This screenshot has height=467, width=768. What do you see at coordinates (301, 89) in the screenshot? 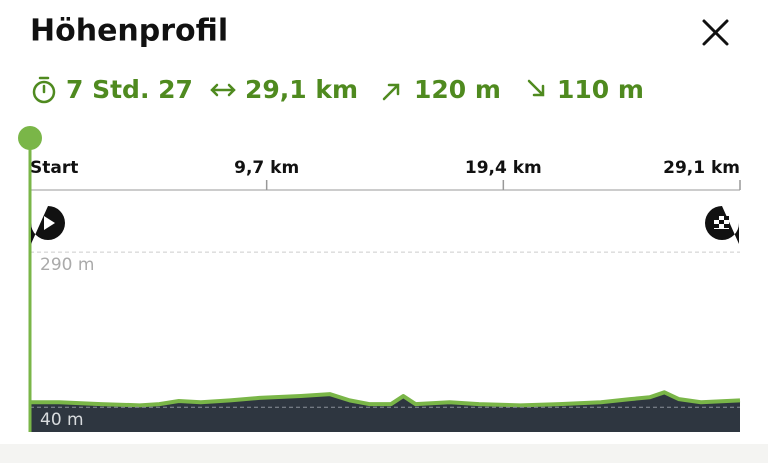
I see `distance: 29,1 km` at bounding box center [301, 89].